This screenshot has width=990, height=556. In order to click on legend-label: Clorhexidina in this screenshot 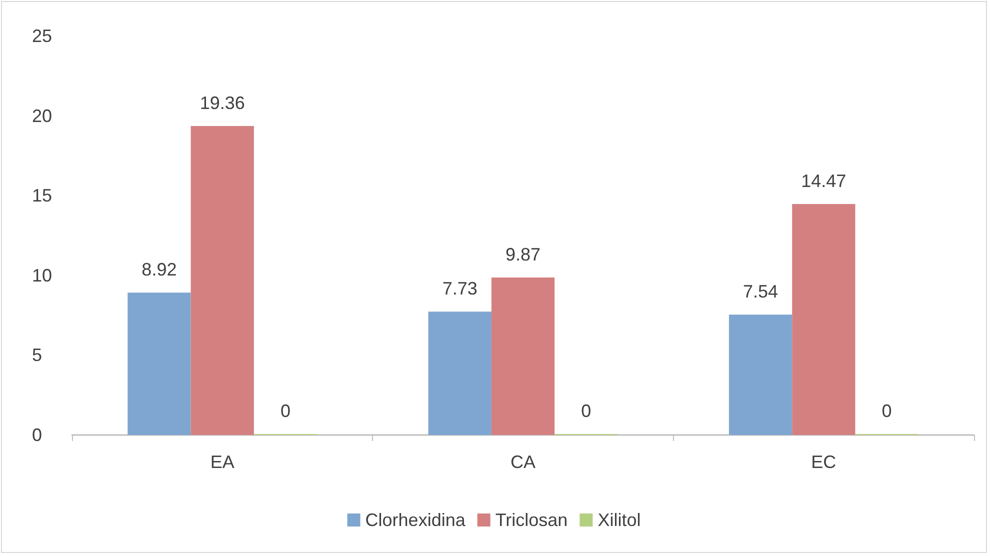, I will do `click(415, 520)`.